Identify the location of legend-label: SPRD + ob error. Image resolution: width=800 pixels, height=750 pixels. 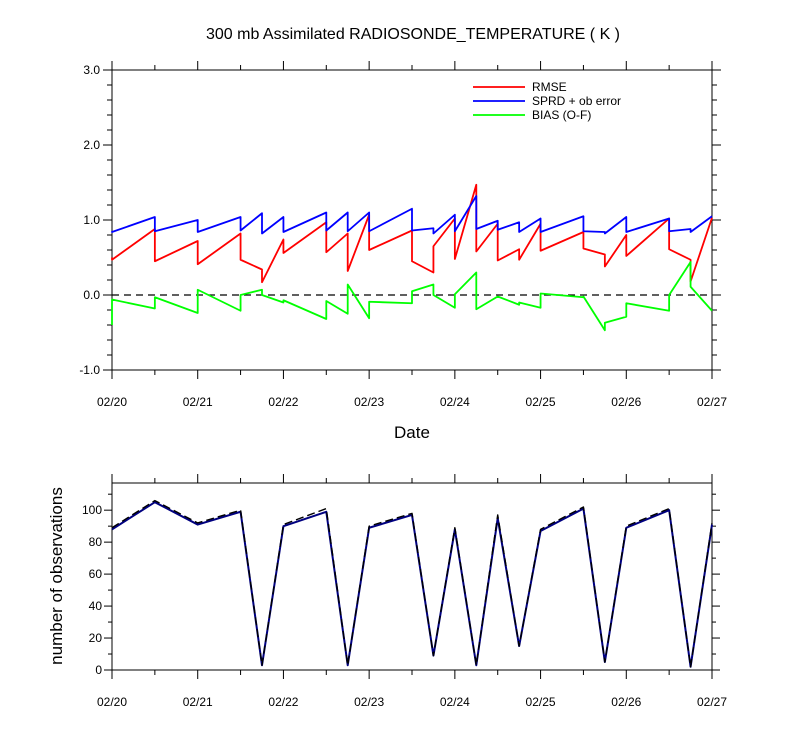
(576, 101).